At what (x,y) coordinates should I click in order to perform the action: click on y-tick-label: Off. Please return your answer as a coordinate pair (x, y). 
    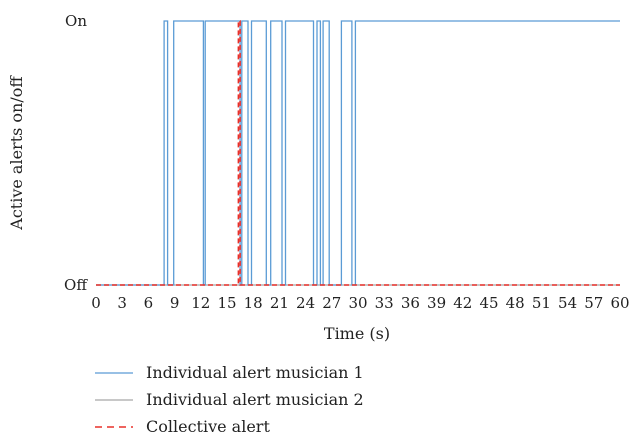
    Looking at the image, I should click on (76, 285).